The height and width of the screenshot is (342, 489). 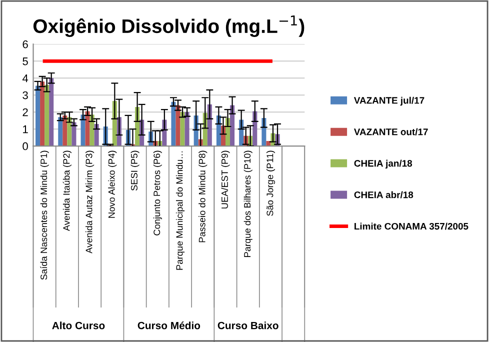 I want to click on x-tick-label: Novo Aleixo (P4), so click(x=112, y=184).